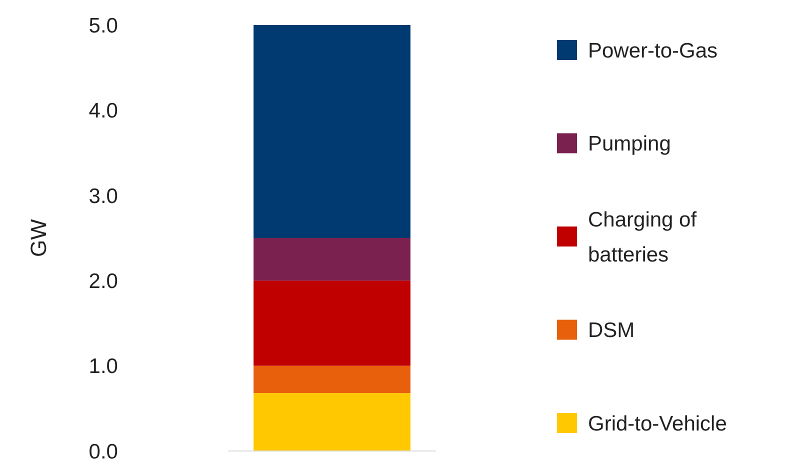 This screenshot has width=792, height=459. What do you see at coordinates (103, 449) in the screenshot?
I see `y-tick-label: 0.0` at bounding box center [103, 449].